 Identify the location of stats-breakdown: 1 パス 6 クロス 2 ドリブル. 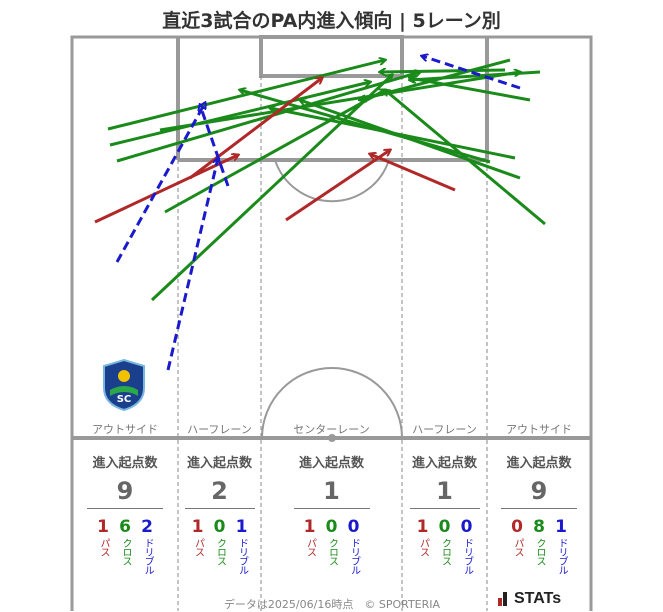
(125, 545).